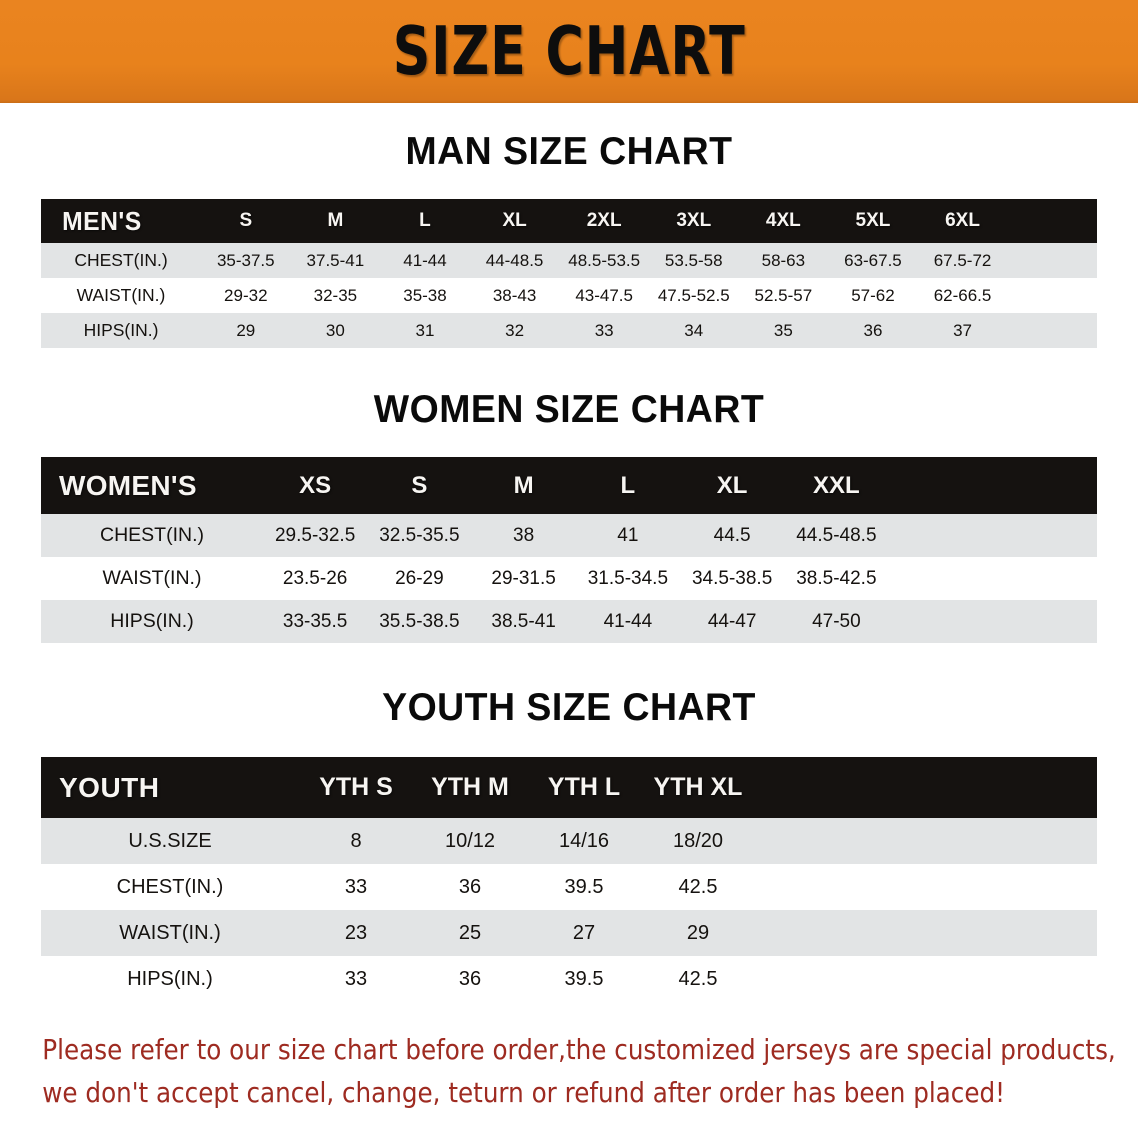 This screenshot has width=1138, height=1132. Describe the element at coordinates (584, 840) in the screenshot. I see `youth-measurement-cell: 14/16` at that location.